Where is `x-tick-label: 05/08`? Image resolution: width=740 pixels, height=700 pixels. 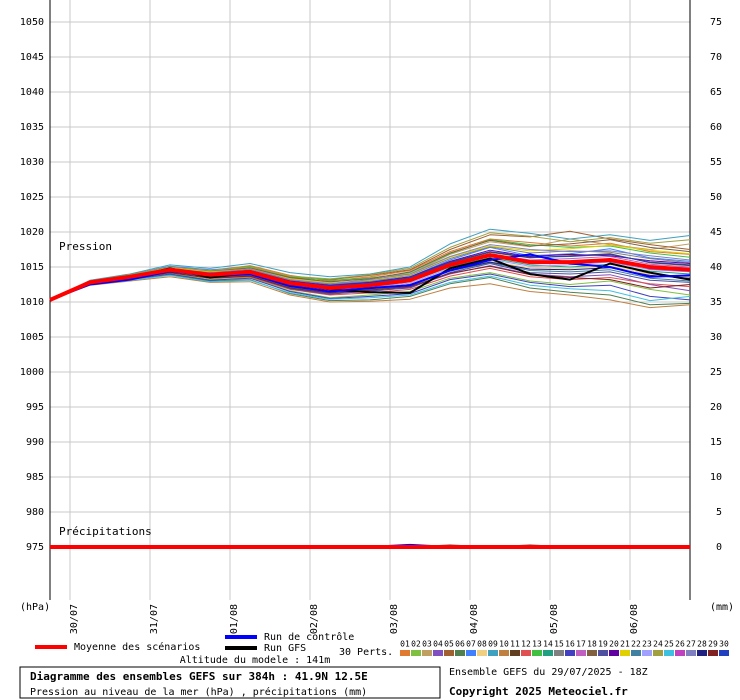
x-tick-label: 05/08 is located at coordinates (554, 619).